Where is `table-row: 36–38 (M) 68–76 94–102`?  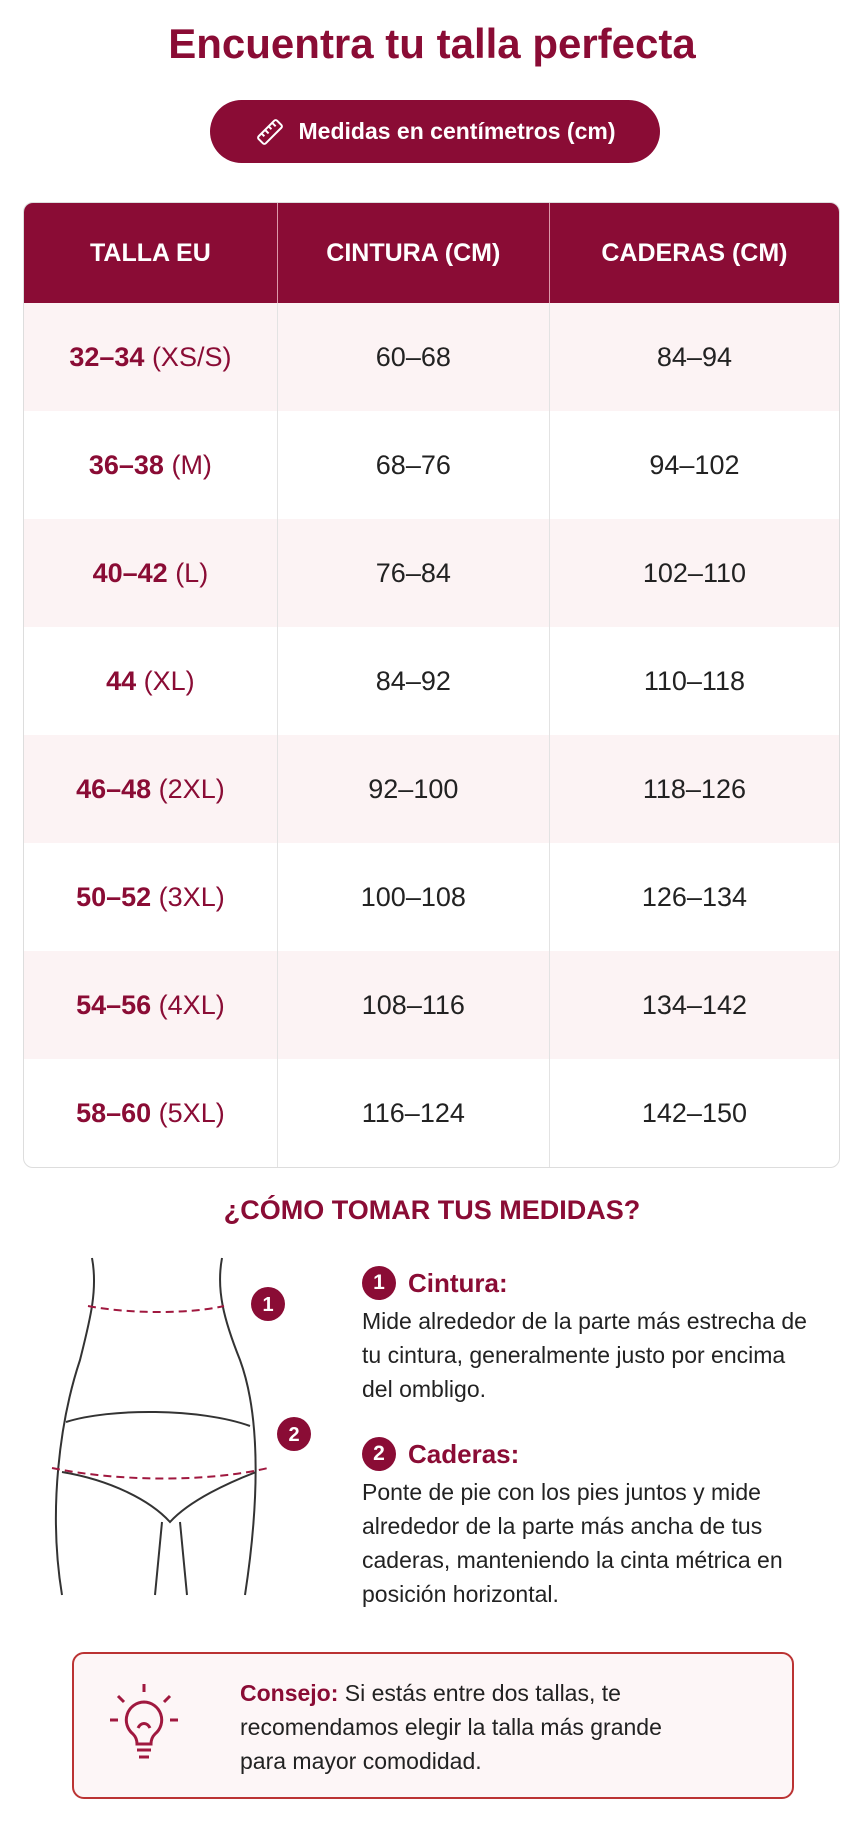 table-row: 36–38 (M) 68–76 94–102 is located at coordinates (431, 465).